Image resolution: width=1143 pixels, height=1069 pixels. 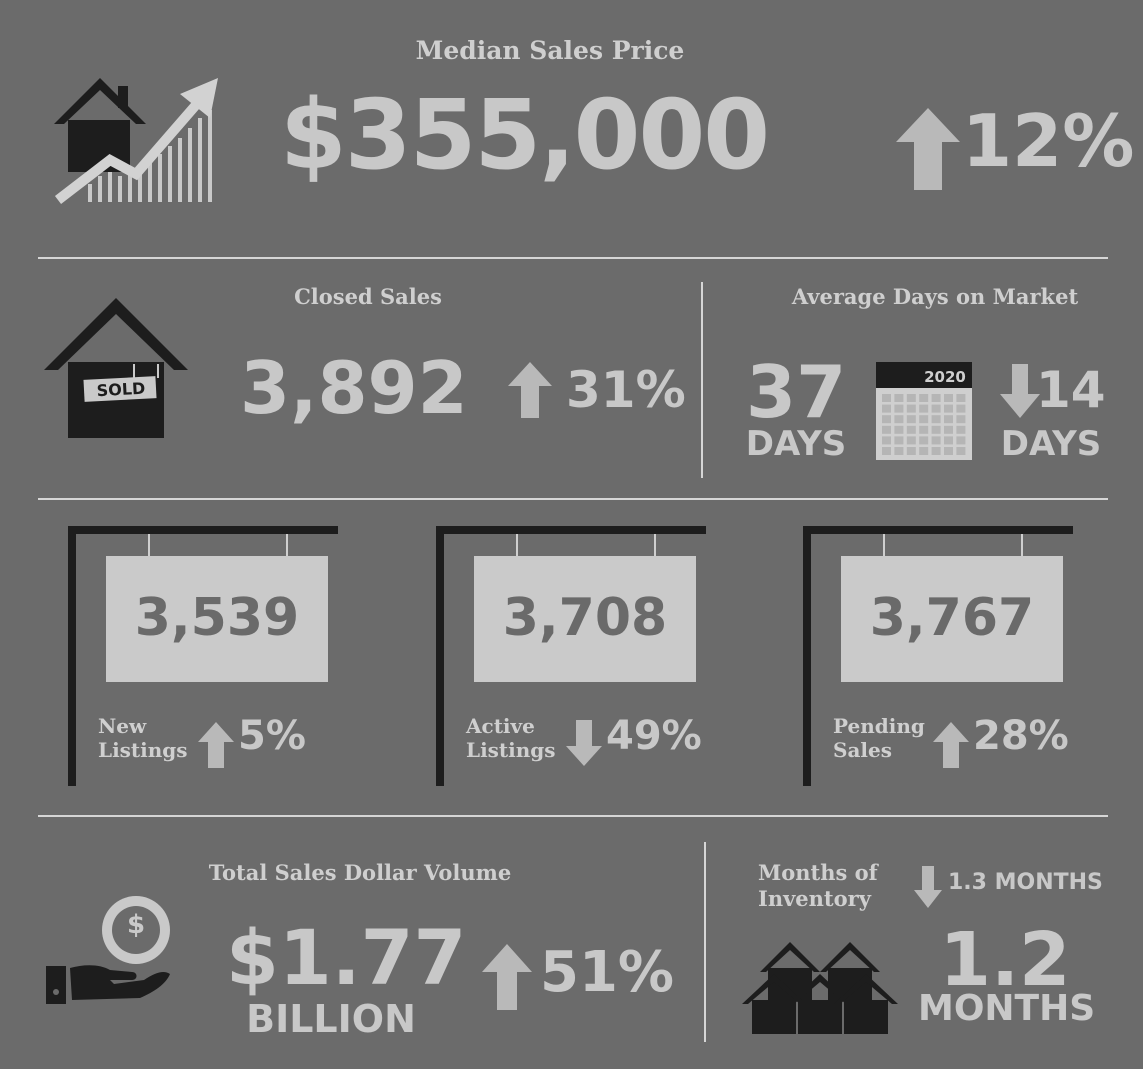 What do you see at coordinates (814, 898) in the screenshot?
I see `inventory-title-line2: Inventory` at bounding box center [814, 898].